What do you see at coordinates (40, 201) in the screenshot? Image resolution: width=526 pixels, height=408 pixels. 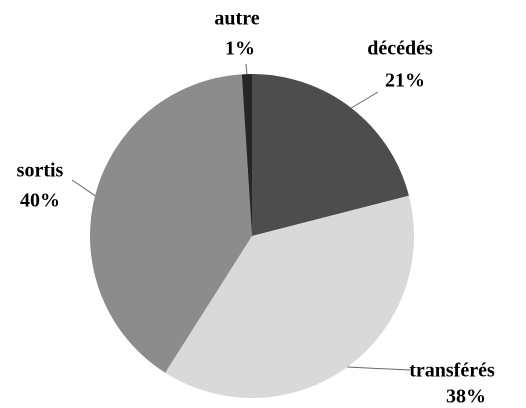 I see `slice-value-label: 40%` at bounding box center [40, 201].